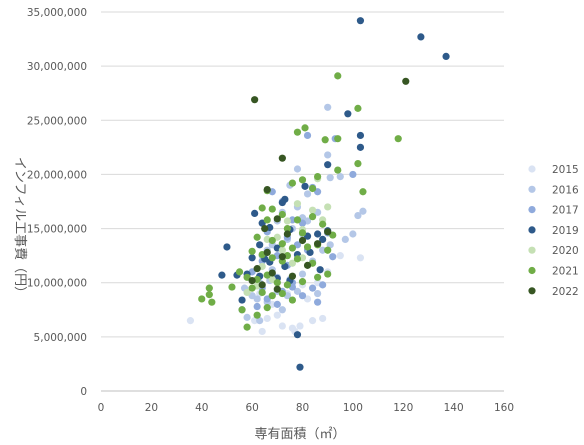  I want to click on y-tick-label: 5,000,000, so click(60, 338).